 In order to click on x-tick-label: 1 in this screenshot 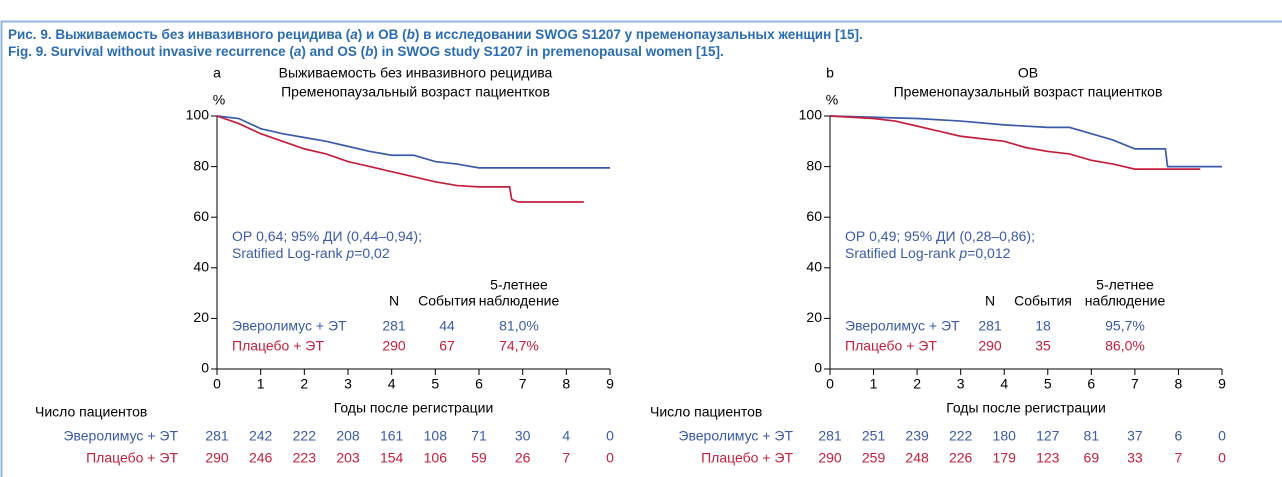, I will do `click(261, 384)`.